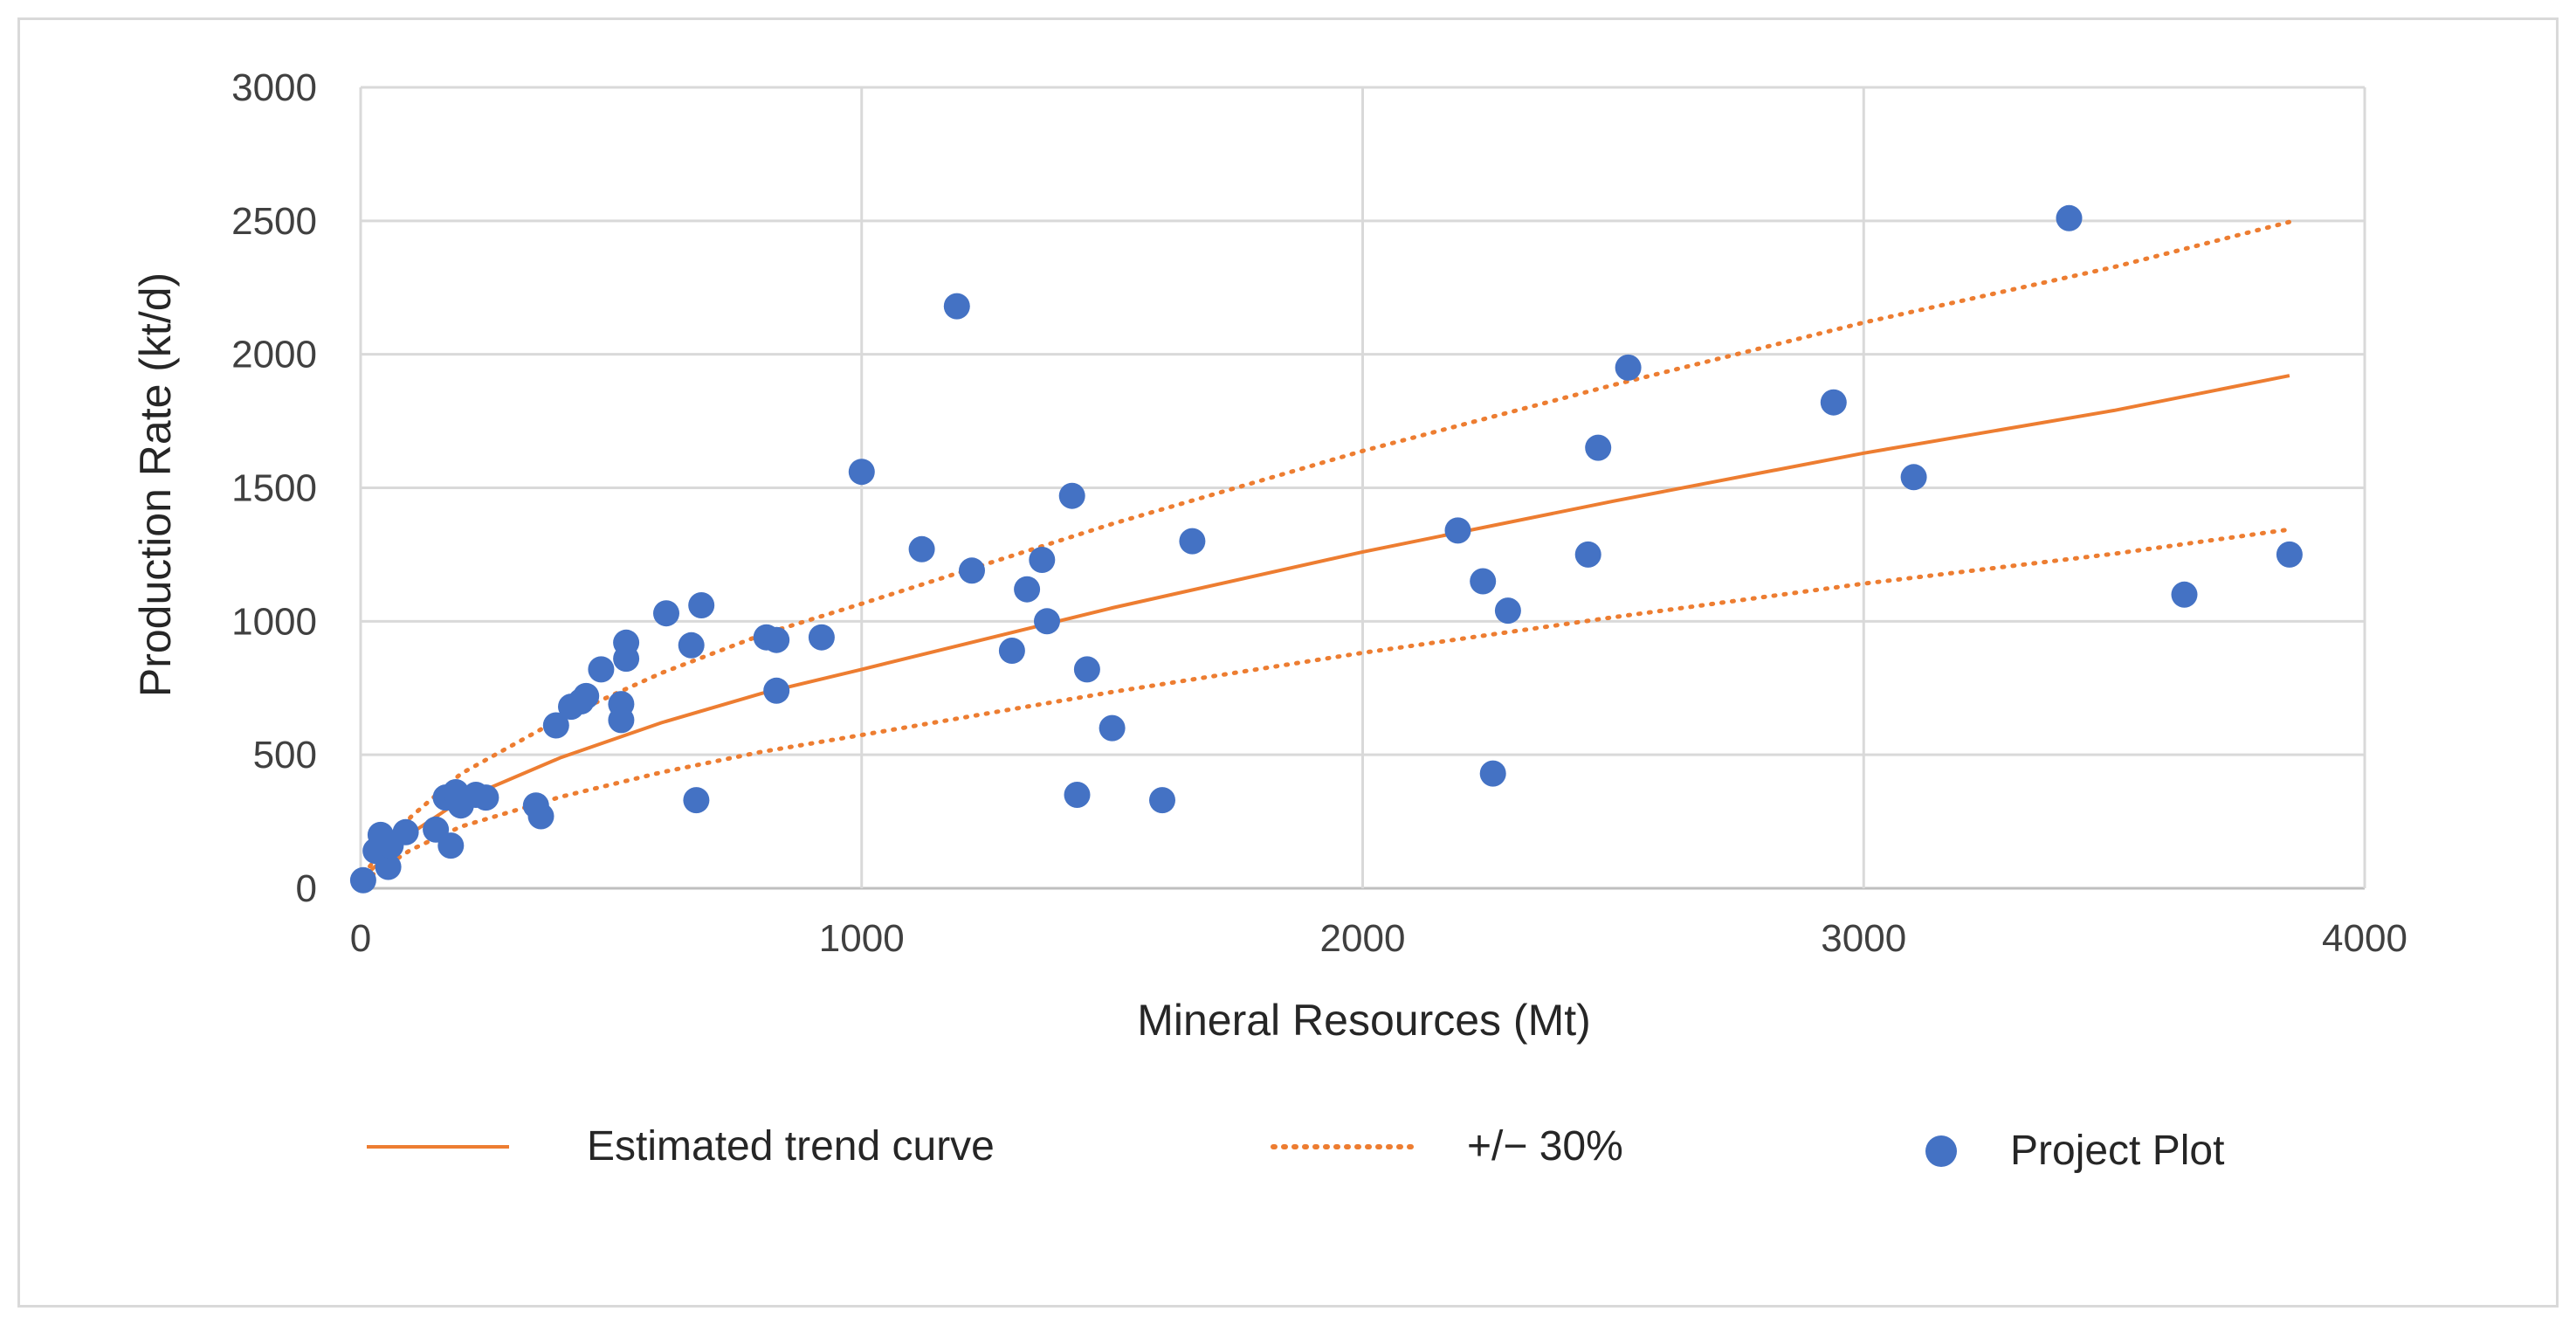 The image size is (2576, 1325). Describe the element at coordinates (274, 87) in the screenshot. I see `y-tick-label: 3000` at that location.